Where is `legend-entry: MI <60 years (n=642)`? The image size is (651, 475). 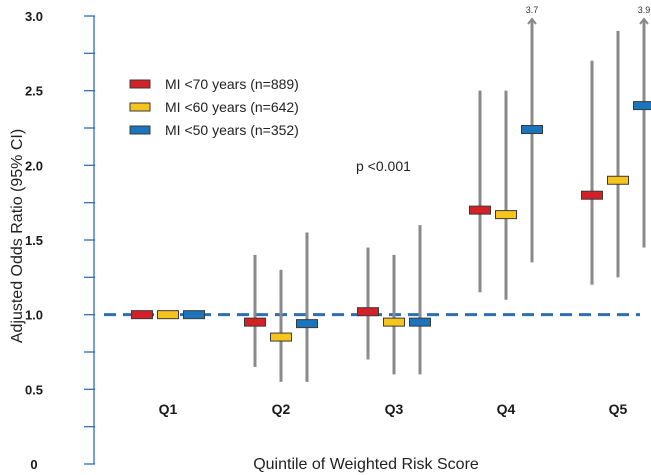
legend-entry: MI <60 years (n=642) is located at coordinates (232, 107).